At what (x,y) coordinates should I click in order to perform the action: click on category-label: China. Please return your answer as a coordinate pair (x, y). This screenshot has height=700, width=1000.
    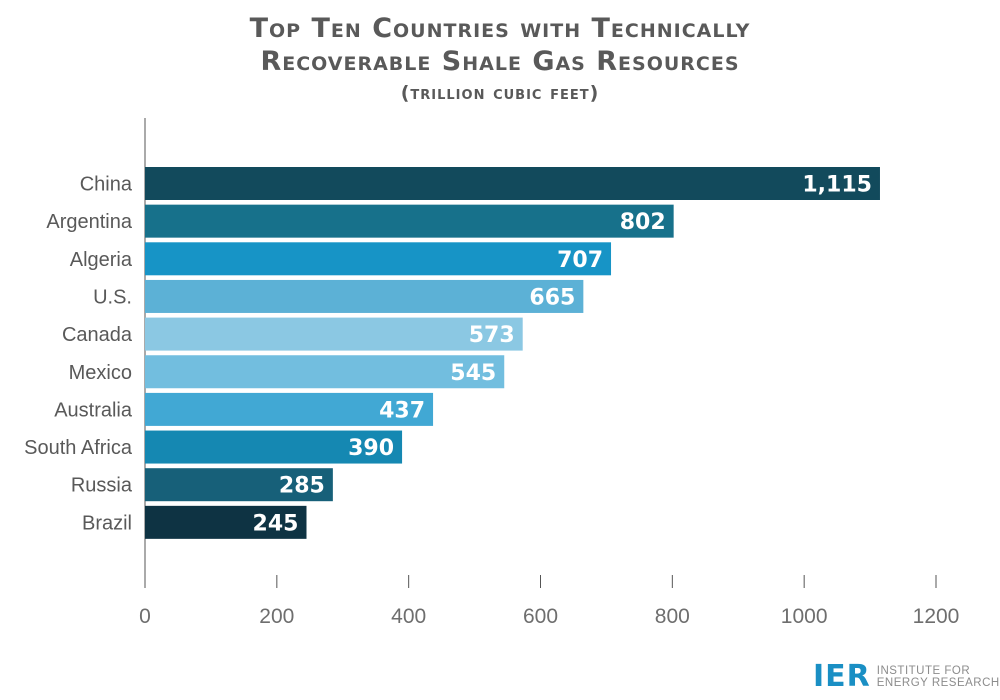
    Looking at the image, I should click on (106, 185).